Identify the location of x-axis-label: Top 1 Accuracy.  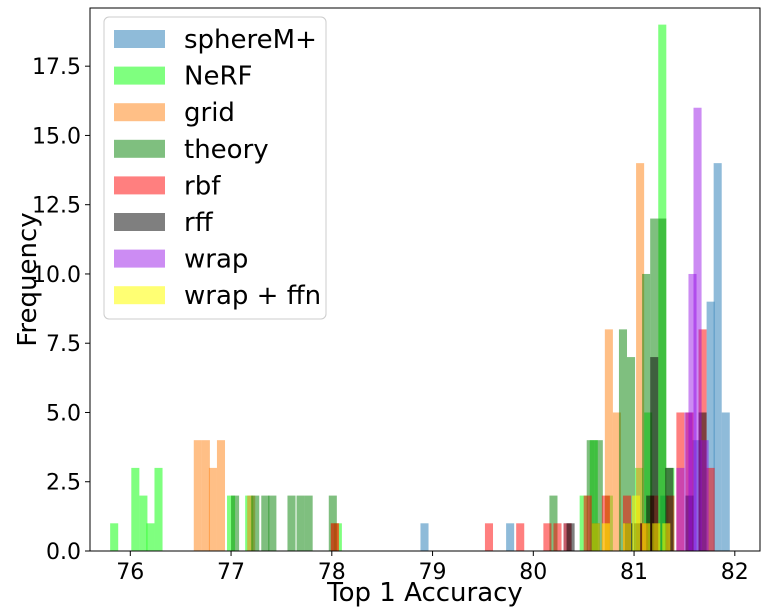
(424, 593).